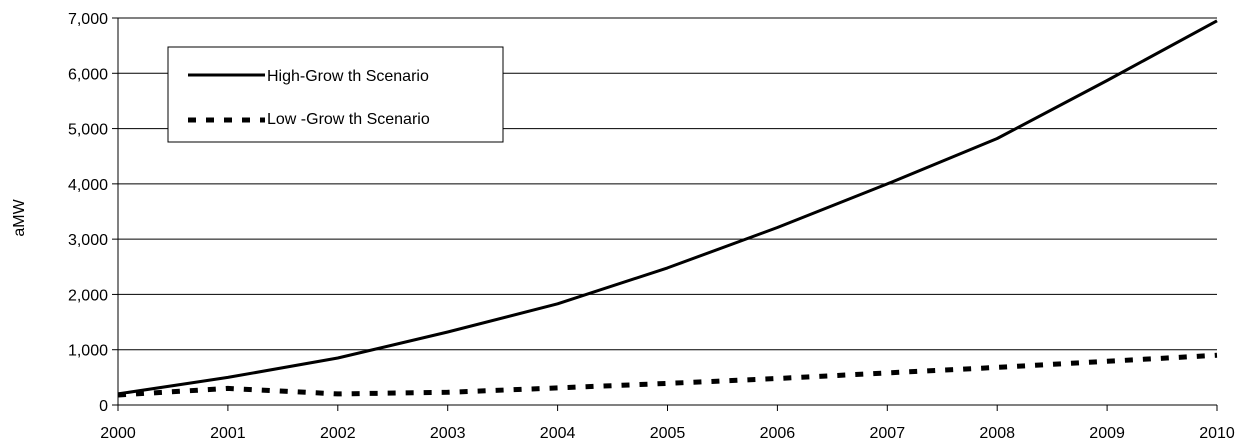  What do you see at coordinates (103, 406) in the screenshot?
I see `y-tick-label: 0` at bounding box center [103, 406].